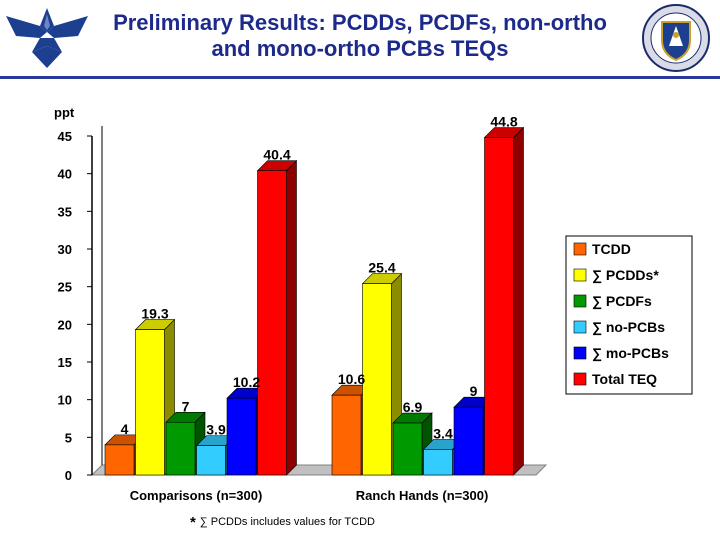 The height and width of the screenshot is (540, 720). Describe the element at coordinates (68, 437) in the screenshot. I see `y-tick-label: 5` at that location.